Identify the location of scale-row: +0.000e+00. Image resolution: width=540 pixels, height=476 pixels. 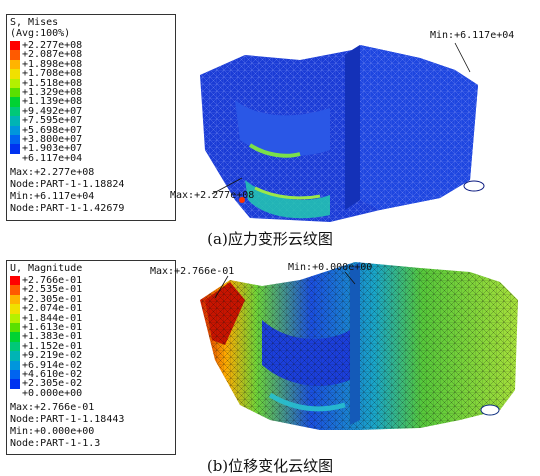
(91, 393).